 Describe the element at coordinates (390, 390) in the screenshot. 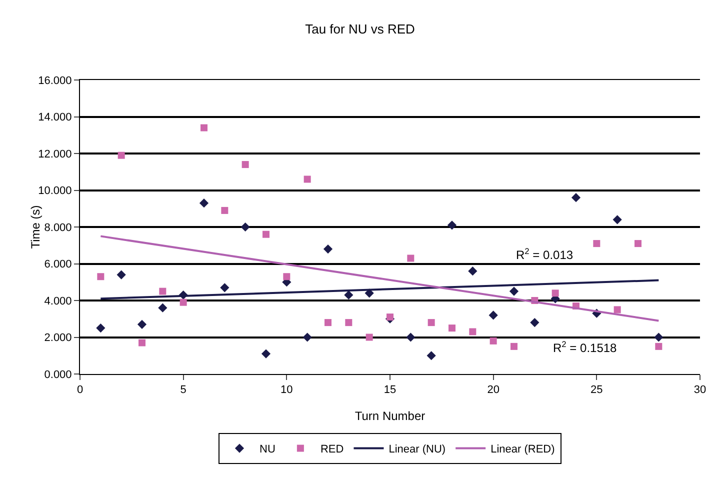

I see `x-tick-label: 15` at that location.